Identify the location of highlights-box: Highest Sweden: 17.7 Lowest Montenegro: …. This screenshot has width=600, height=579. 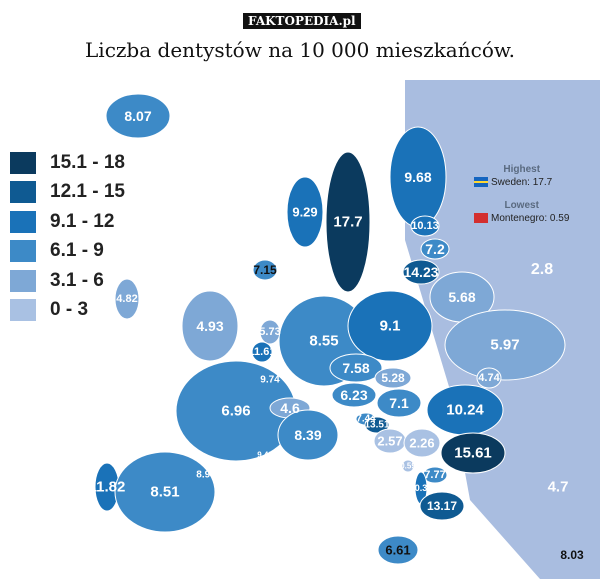
(521, 193).